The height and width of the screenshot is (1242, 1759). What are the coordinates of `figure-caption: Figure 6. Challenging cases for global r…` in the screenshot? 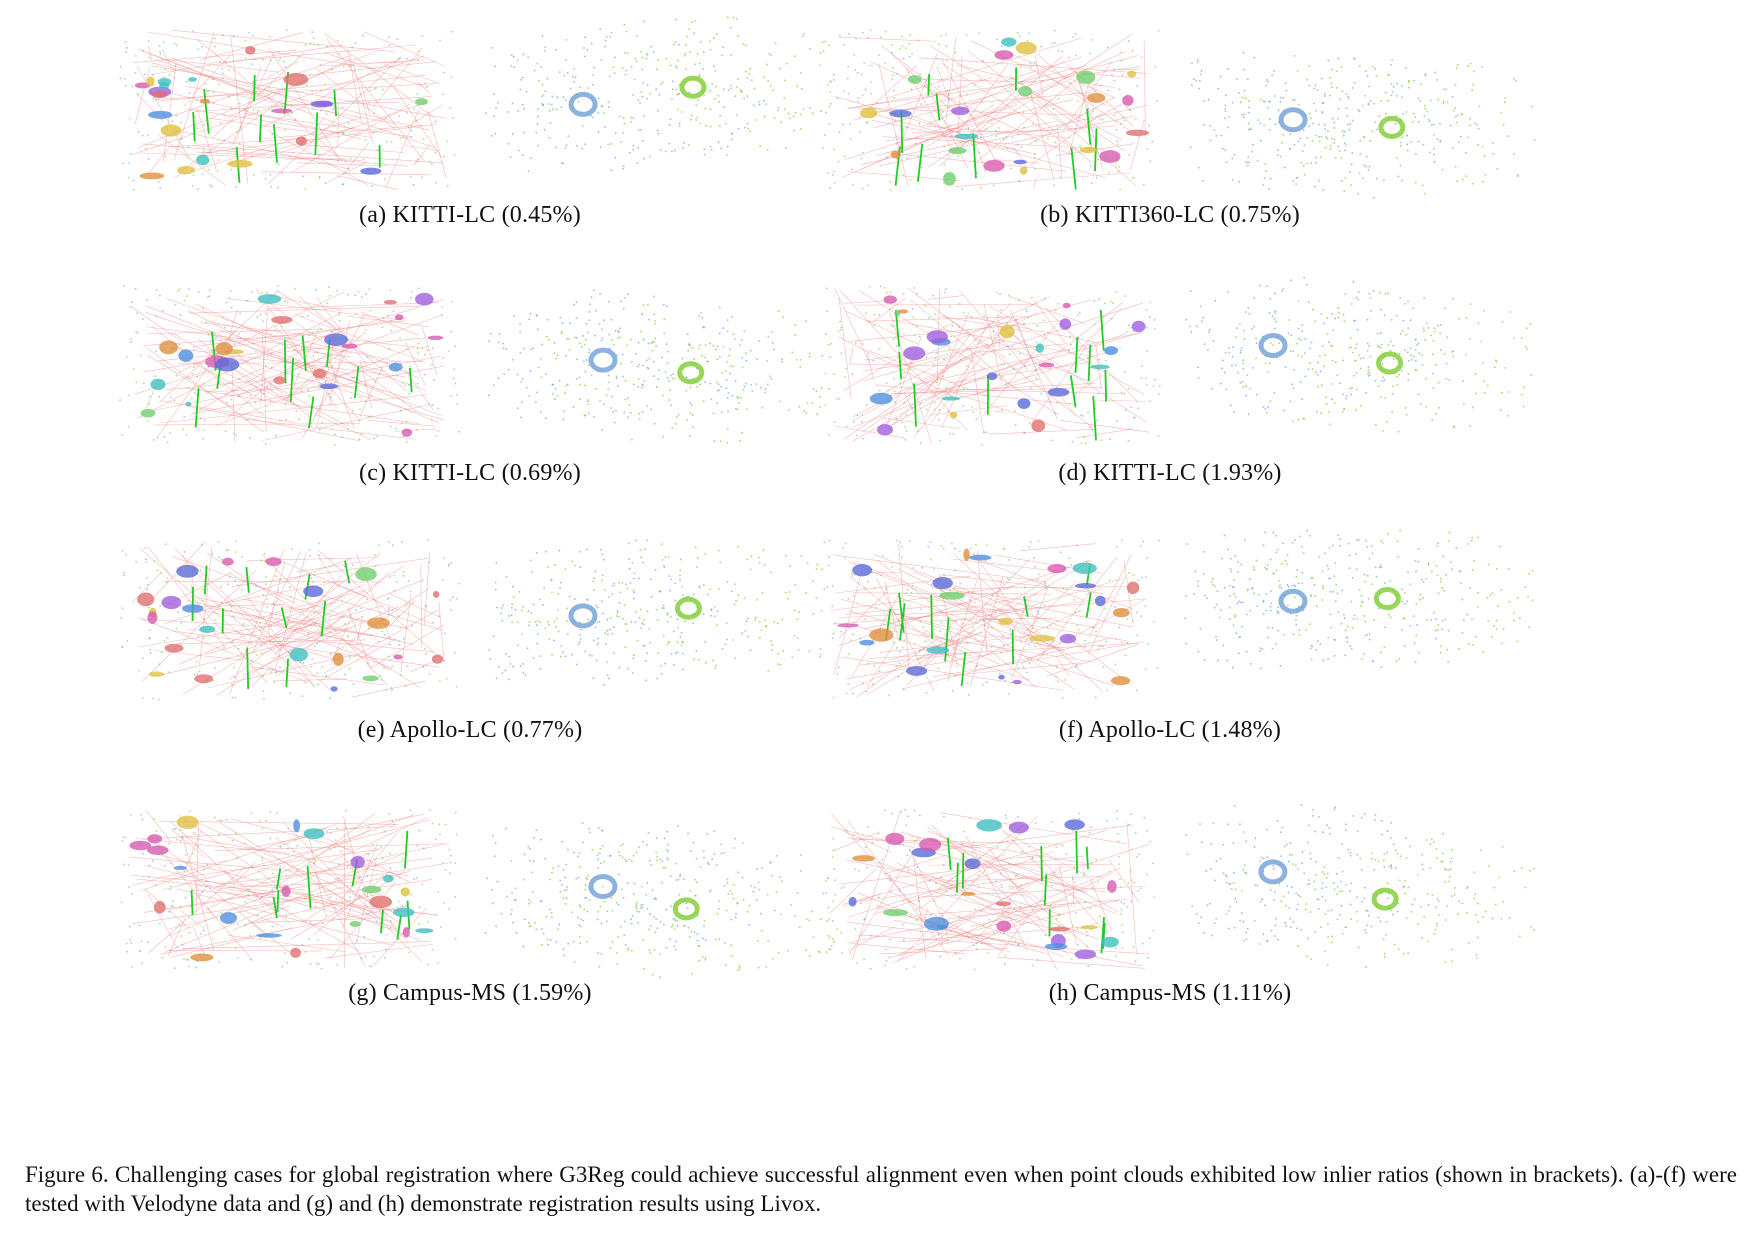 It's located at (881, 1189).